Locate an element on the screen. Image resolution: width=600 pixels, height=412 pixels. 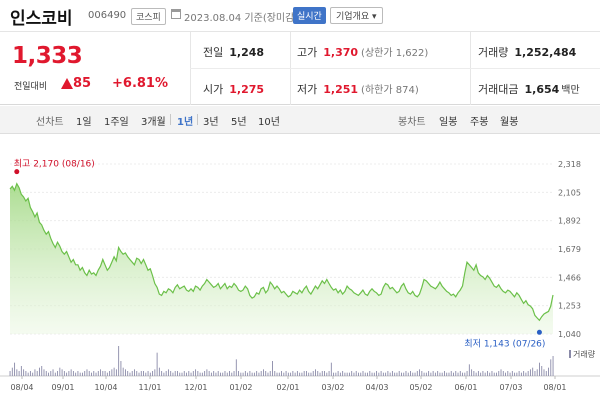
prev-close-label: 전일 is located at coordinates (213, 52).